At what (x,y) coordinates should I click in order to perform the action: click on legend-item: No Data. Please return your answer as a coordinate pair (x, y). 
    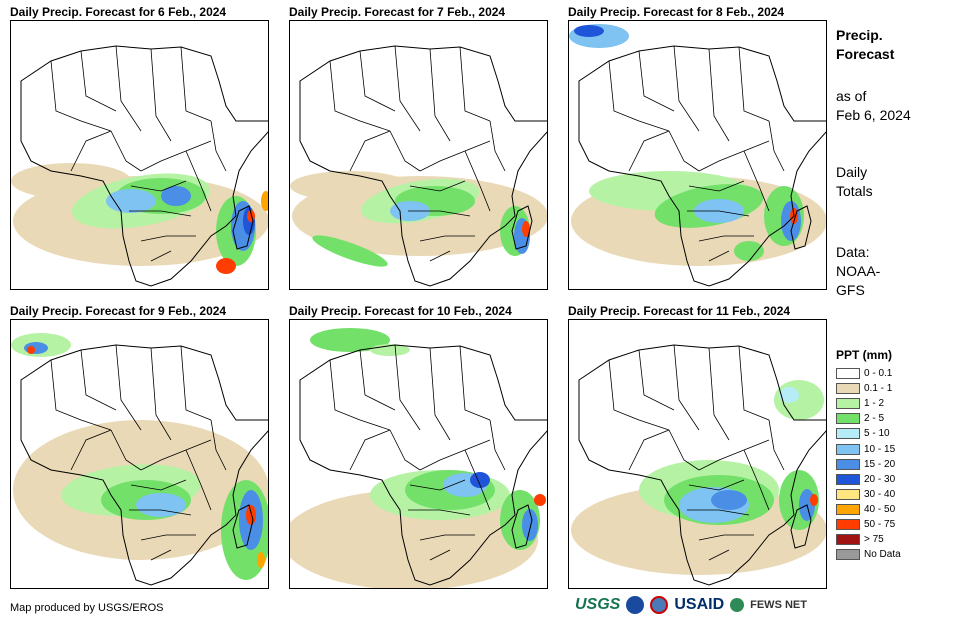
    Looking at the image, I should click on (868, 554).